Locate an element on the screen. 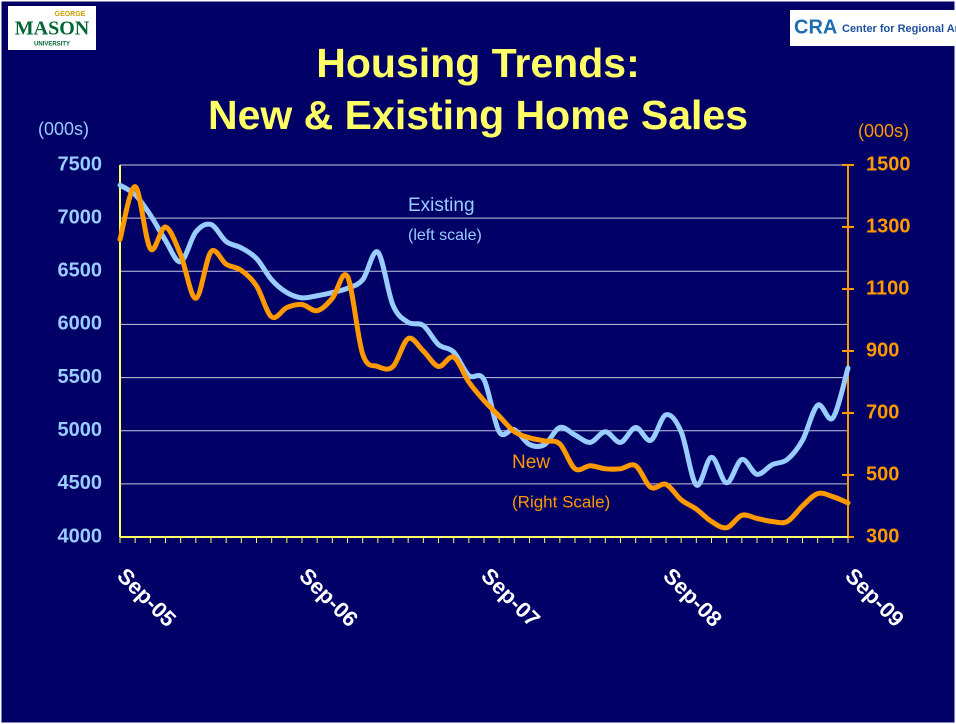 The height and width of the screenshot is (724, 956). y2-tick-label: 300 is located at coordinates (882, 536).